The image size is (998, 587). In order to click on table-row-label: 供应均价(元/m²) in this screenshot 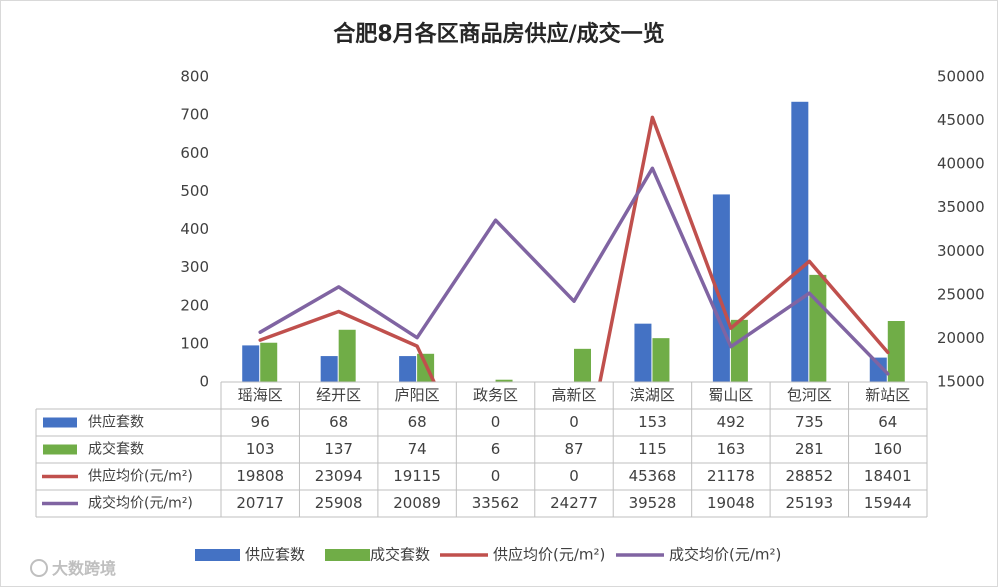, I will do `click(140, 476)`.